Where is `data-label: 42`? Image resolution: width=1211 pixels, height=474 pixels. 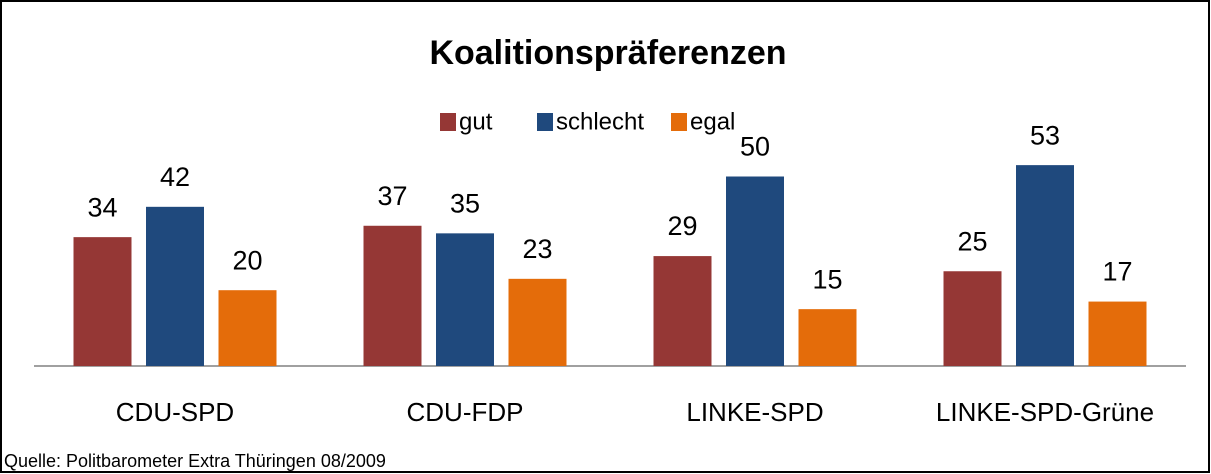 data-label: 42 is located at coordinates (175, 177).